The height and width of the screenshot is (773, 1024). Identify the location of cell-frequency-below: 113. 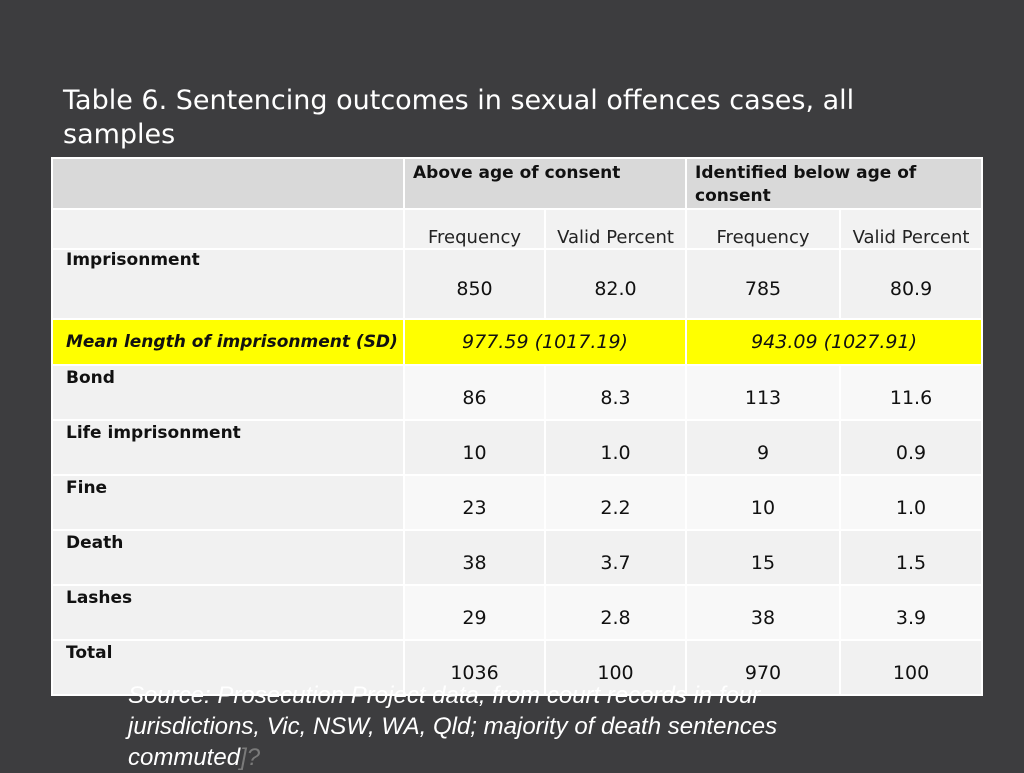
(763, 392).